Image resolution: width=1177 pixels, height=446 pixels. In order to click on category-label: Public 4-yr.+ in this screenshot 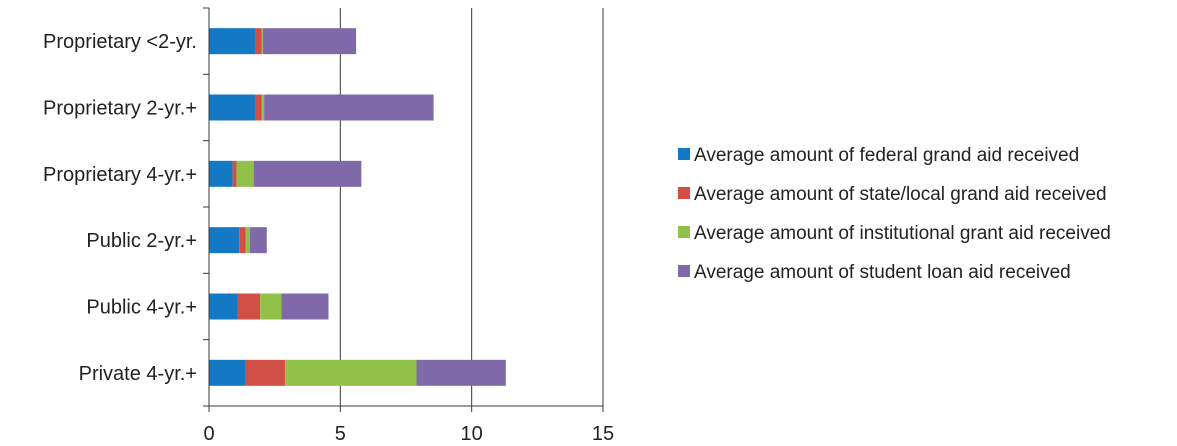, I will do `click(141, 308)`.